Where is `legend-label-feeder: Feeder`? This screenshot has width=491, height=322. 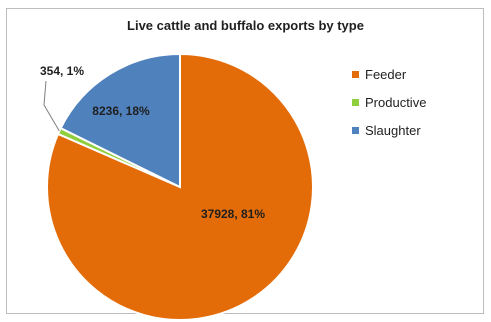 legend-label-feeder: Feeder is located at coordinates (386, 74).